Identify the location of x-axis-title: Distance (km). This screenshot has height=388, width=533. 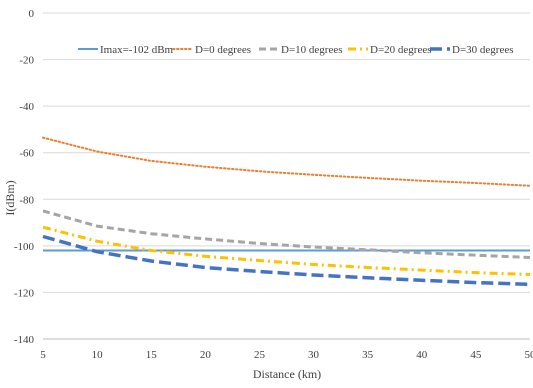
(287, 374).